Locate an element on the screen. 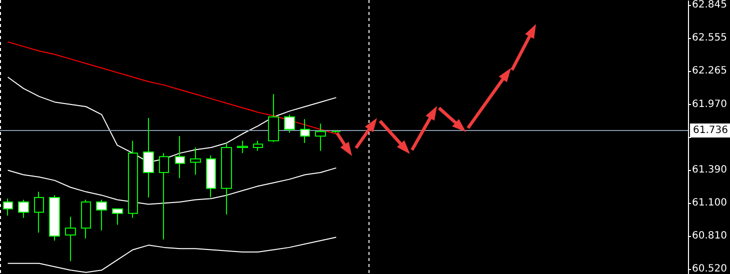 Image resolution: width=730 pixels, height=274 pixels. y-tick-label: 62.555 is located at coordinates (710, 38).